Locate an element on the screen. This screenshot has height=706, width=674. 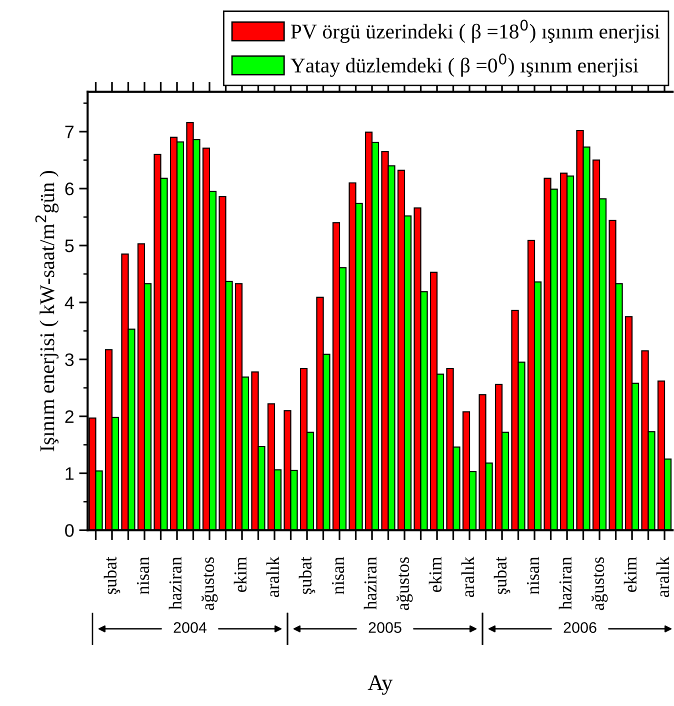
y-tick-label: 2 is located at coordinates (69, 416).